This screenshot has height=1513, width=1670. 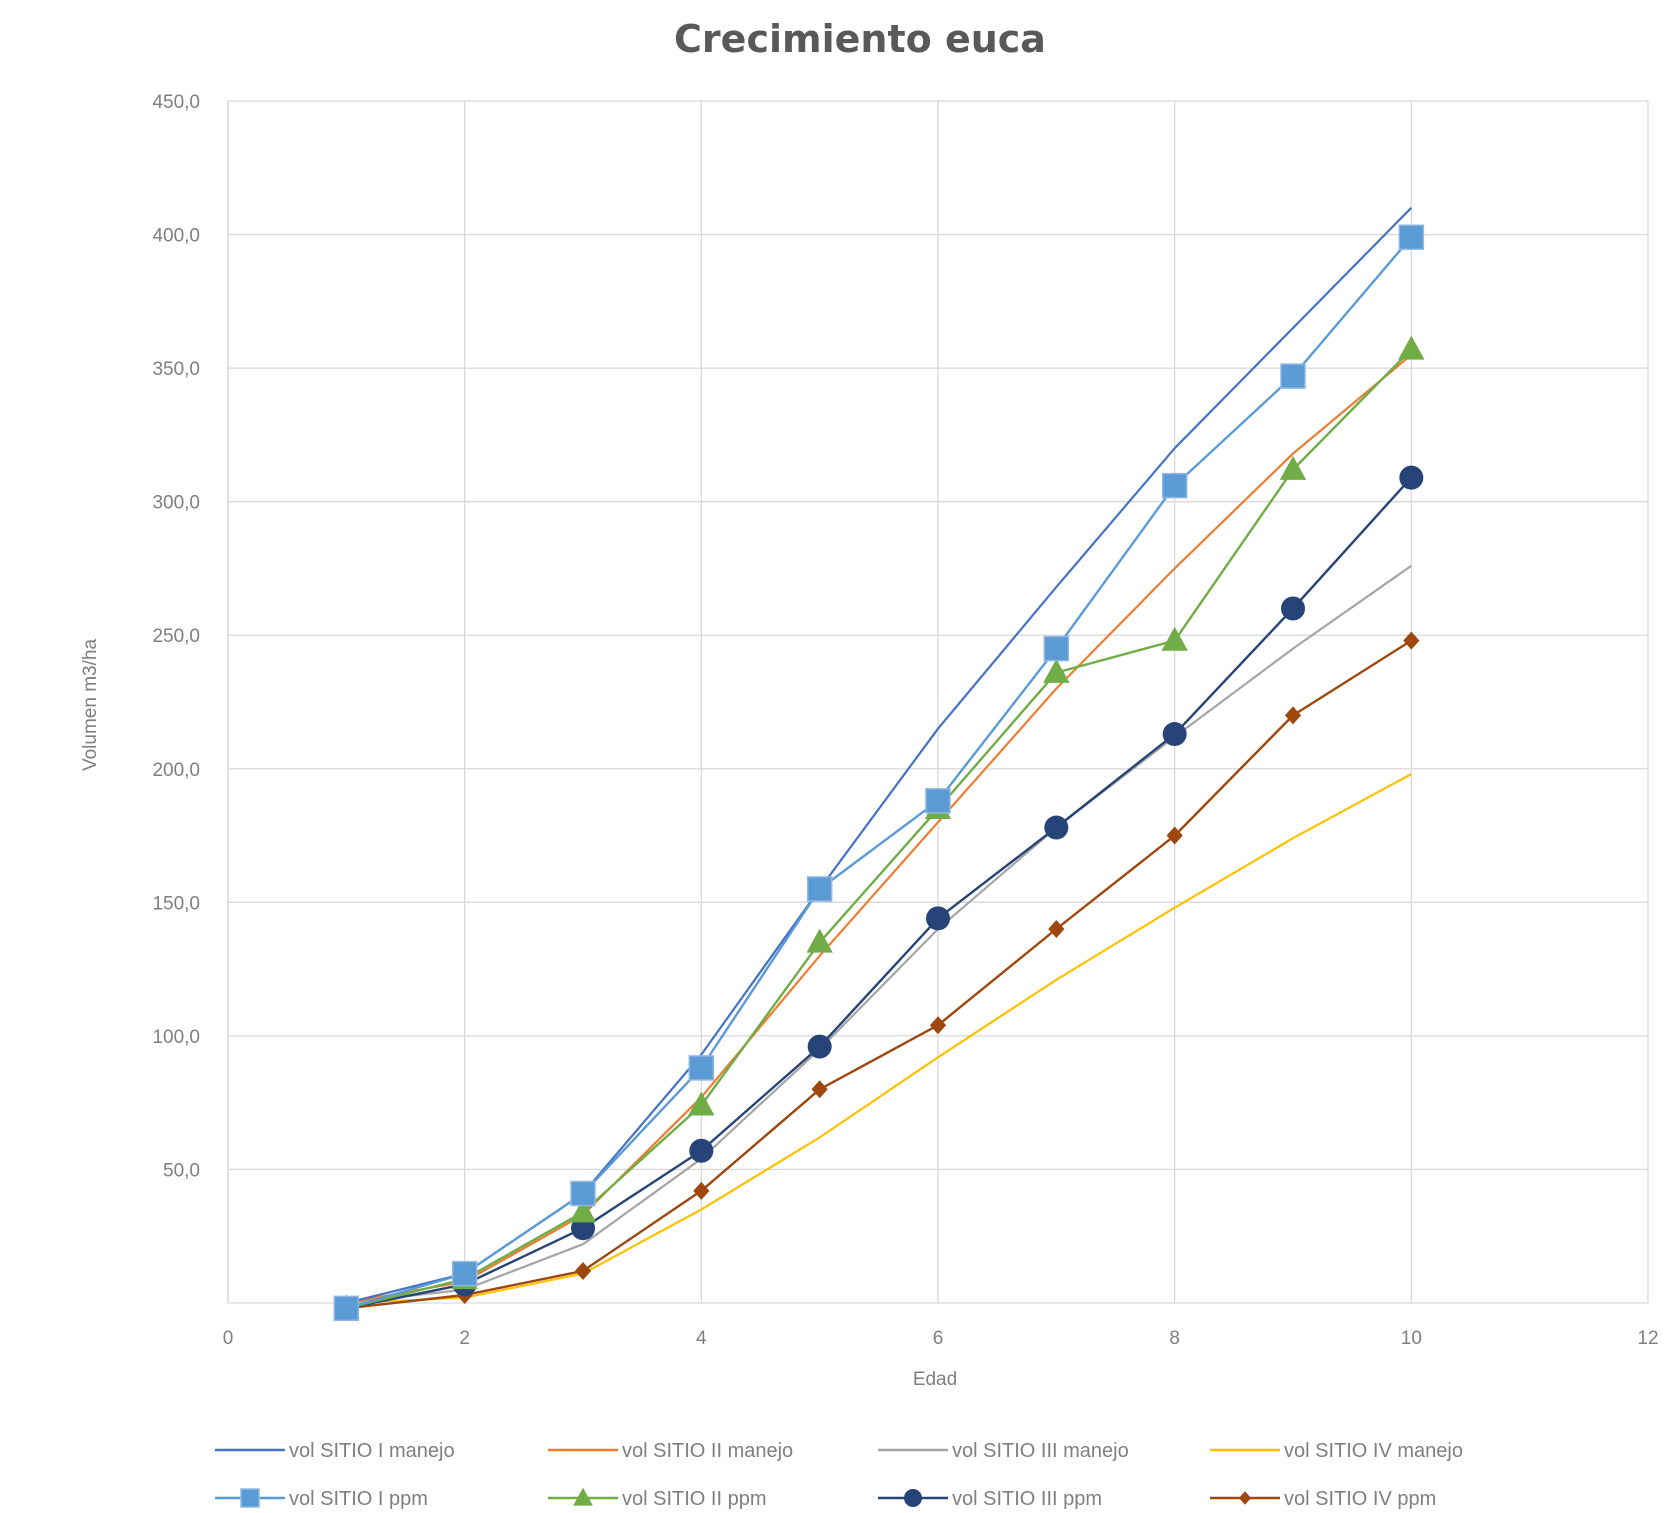 I want to click on legend-label: vol SITIO III ppm, so click(x=1027, y=1499).